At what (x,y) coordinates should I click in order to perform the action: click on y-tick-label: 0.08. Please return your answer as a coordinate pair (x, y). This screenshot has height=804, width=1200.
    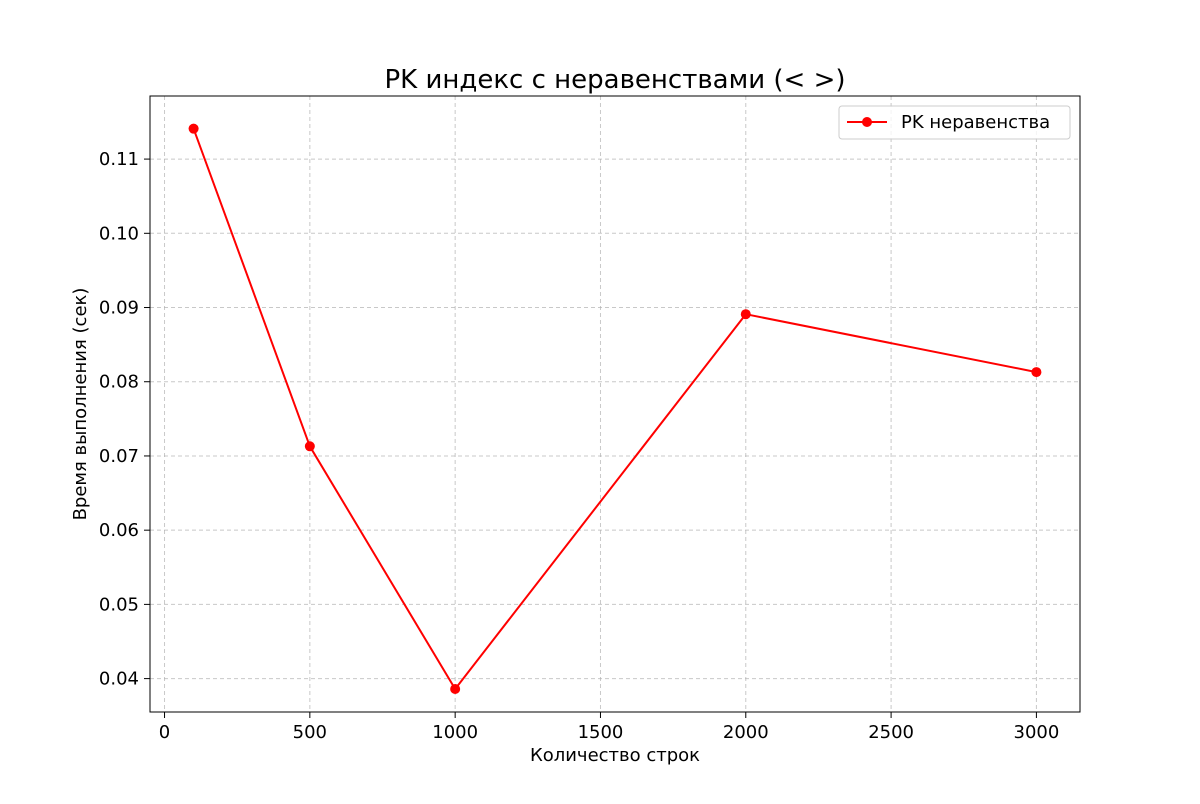
    Looking at the image, I should click on (119, 382).